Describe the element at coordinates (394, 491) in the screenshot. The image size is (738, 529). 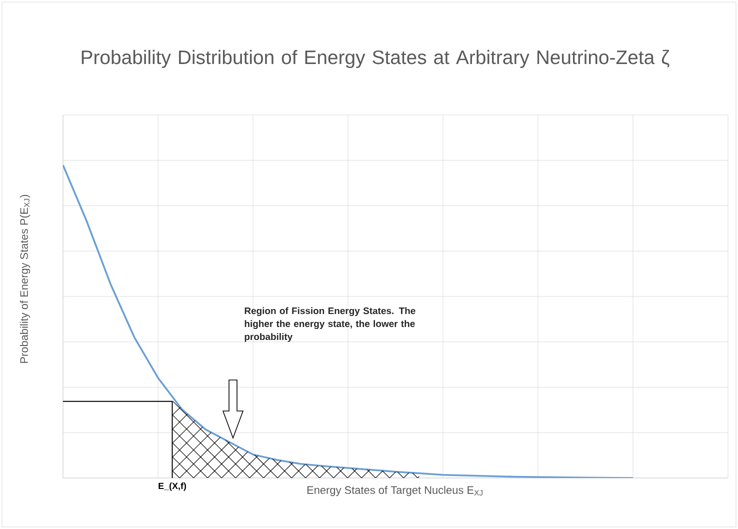
I see `x-axis-title: Energy States of Target Nucleus E$_{XJ}$` at that location.